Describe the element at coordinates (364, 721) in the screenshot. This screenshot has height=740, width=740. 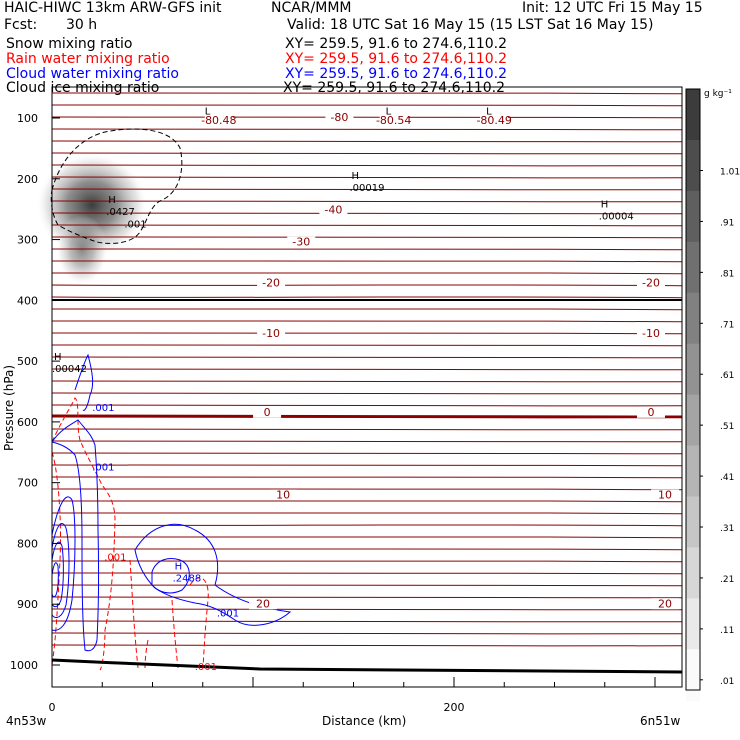
I see `x-axis-label: Distance (km)` at that location.